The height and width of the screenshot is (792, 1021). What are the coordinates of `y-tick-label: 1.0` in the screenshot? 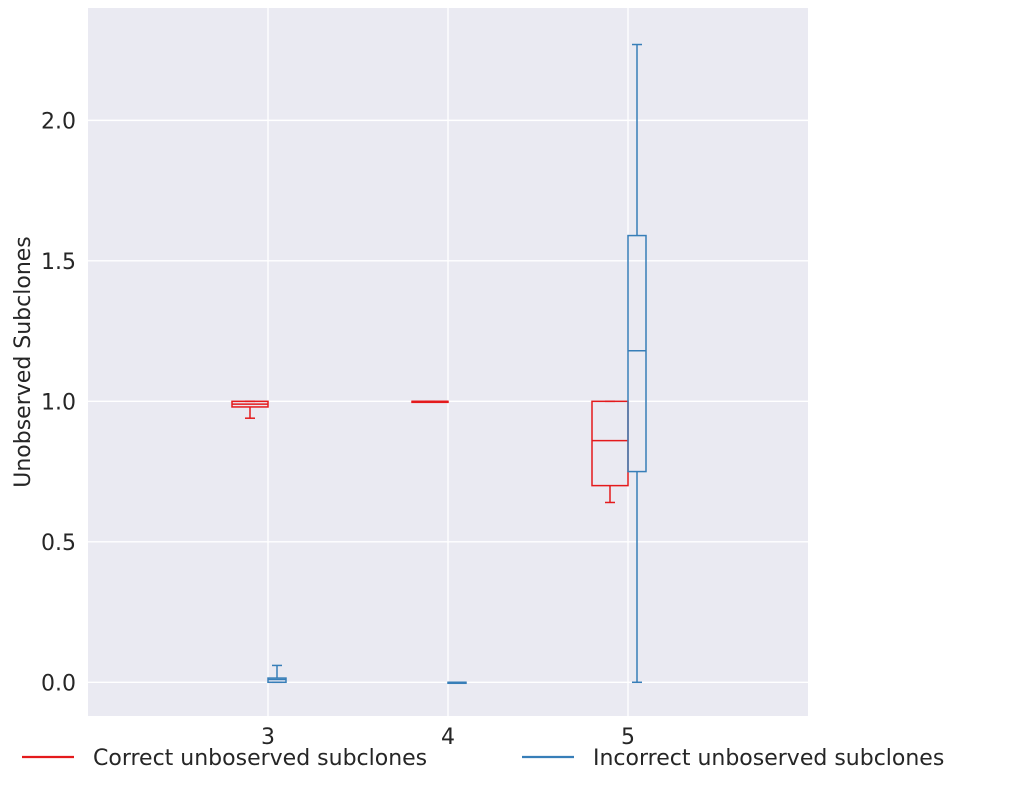 It's located at (58, 402).